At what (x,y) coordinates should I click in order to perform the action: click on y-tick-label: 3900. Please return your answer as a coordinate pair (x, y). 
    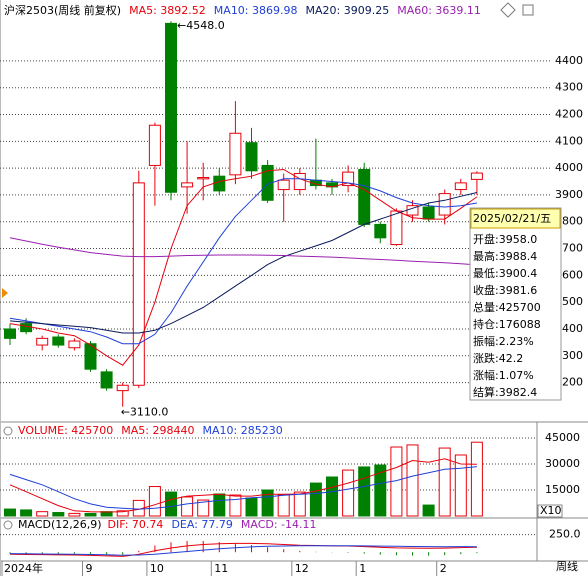
    Looking at the image, I should click on (569, 194).